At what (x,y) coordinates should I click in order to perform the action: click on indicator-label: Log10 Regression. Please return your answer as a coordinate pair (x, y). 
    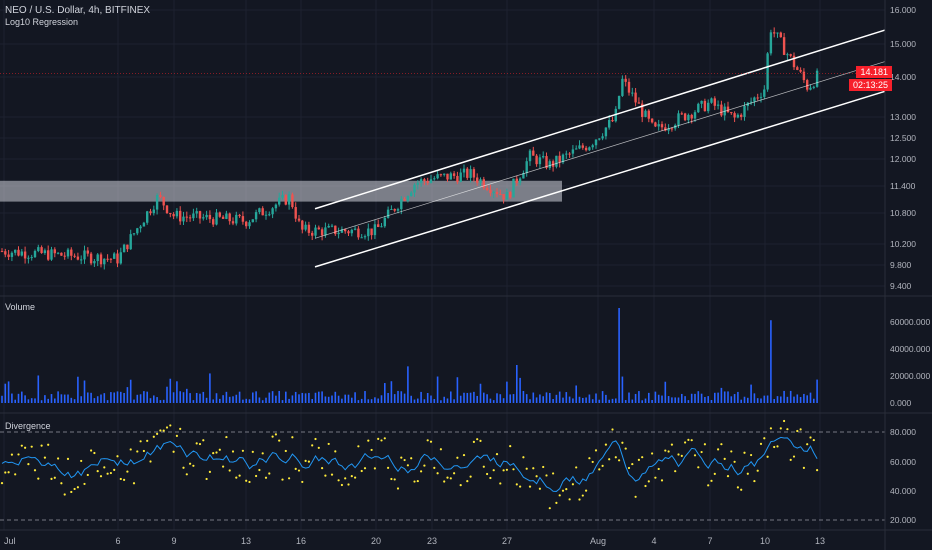
    Looking at the image, I should click on (42, 22).